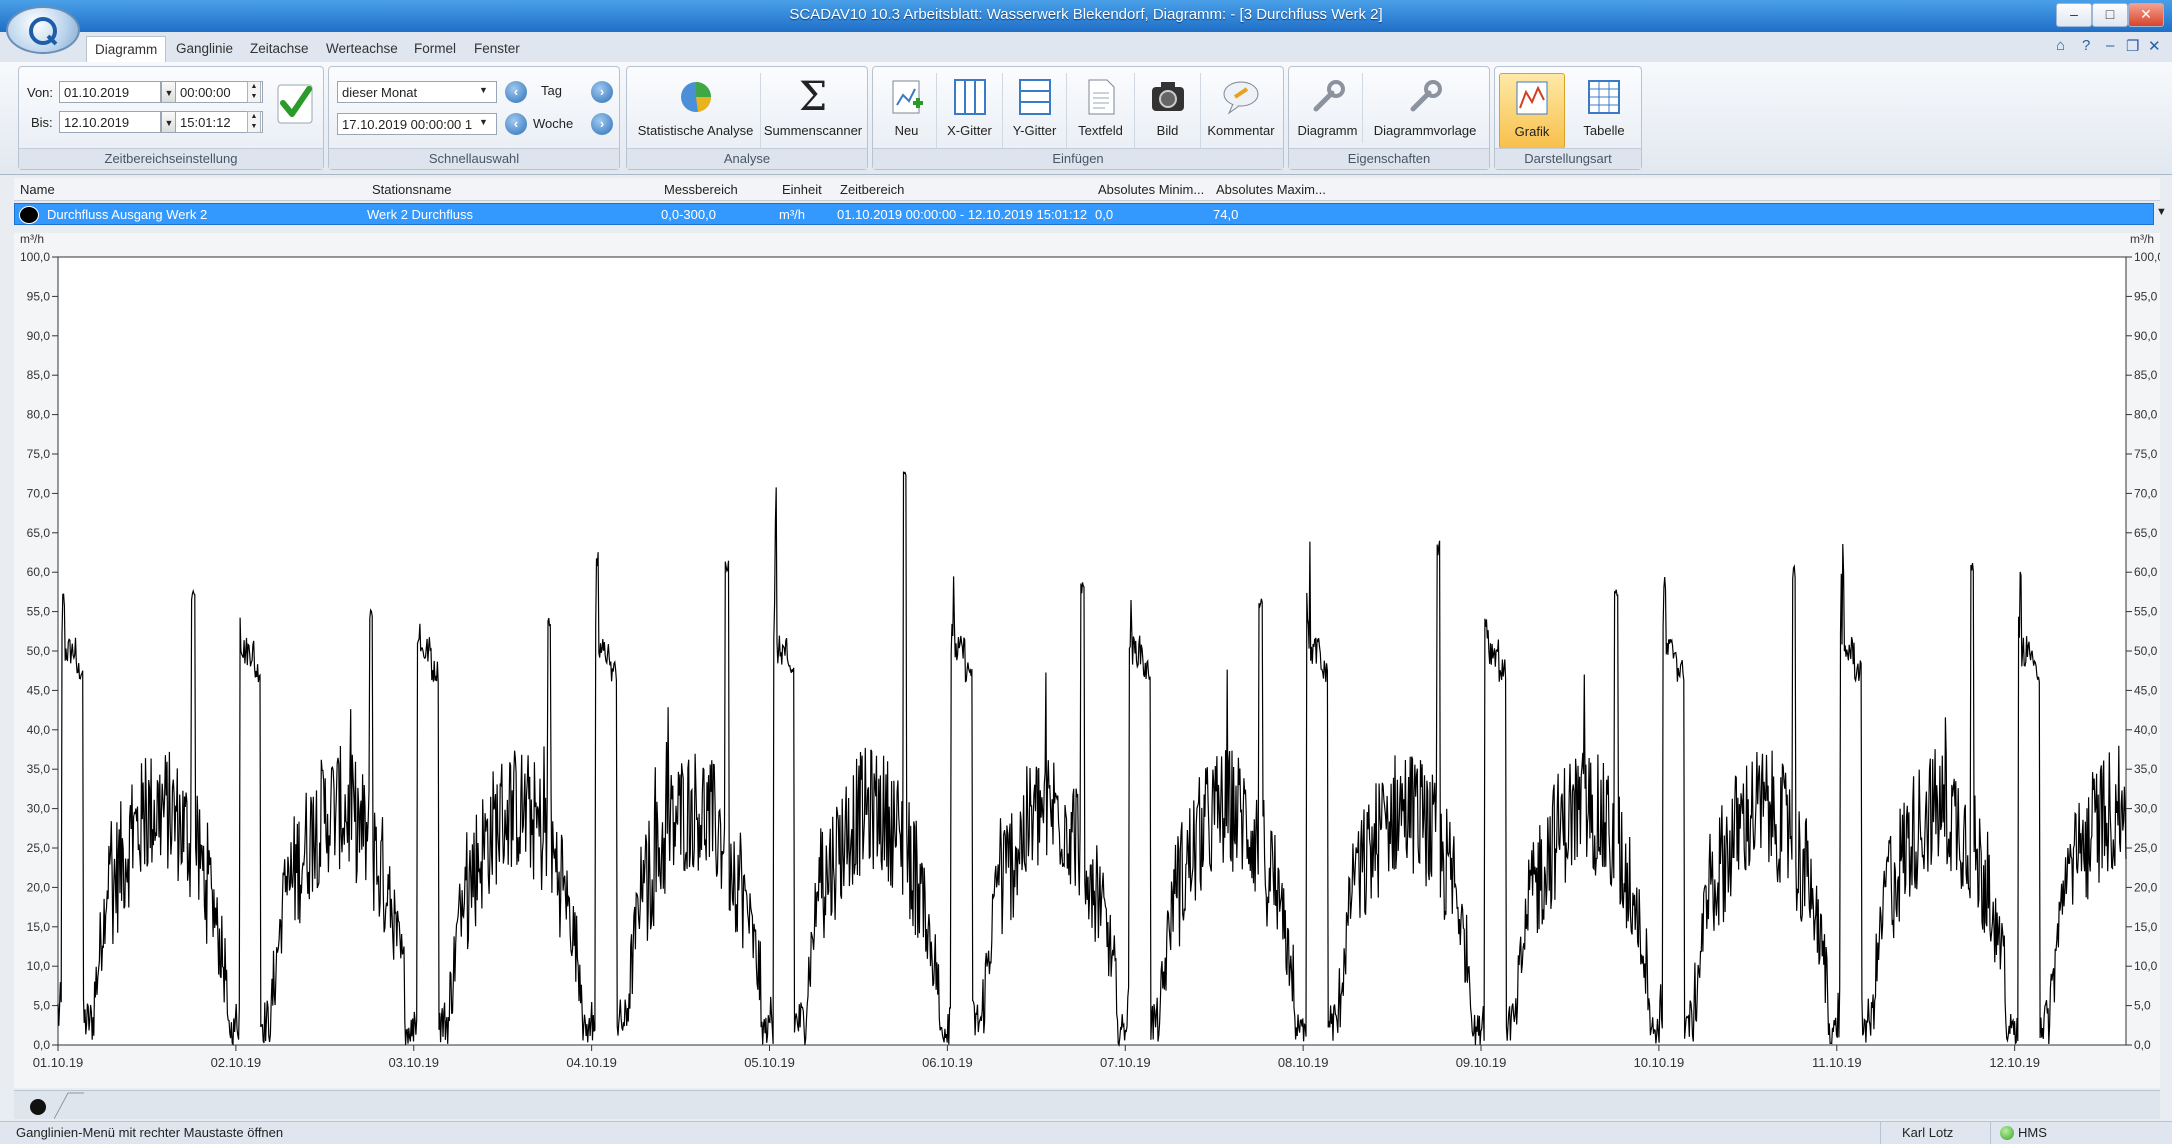 This screenshot has width=2172, height=1144. I want to click on y-tick-label-right: 75,0, so click(2146, 454).